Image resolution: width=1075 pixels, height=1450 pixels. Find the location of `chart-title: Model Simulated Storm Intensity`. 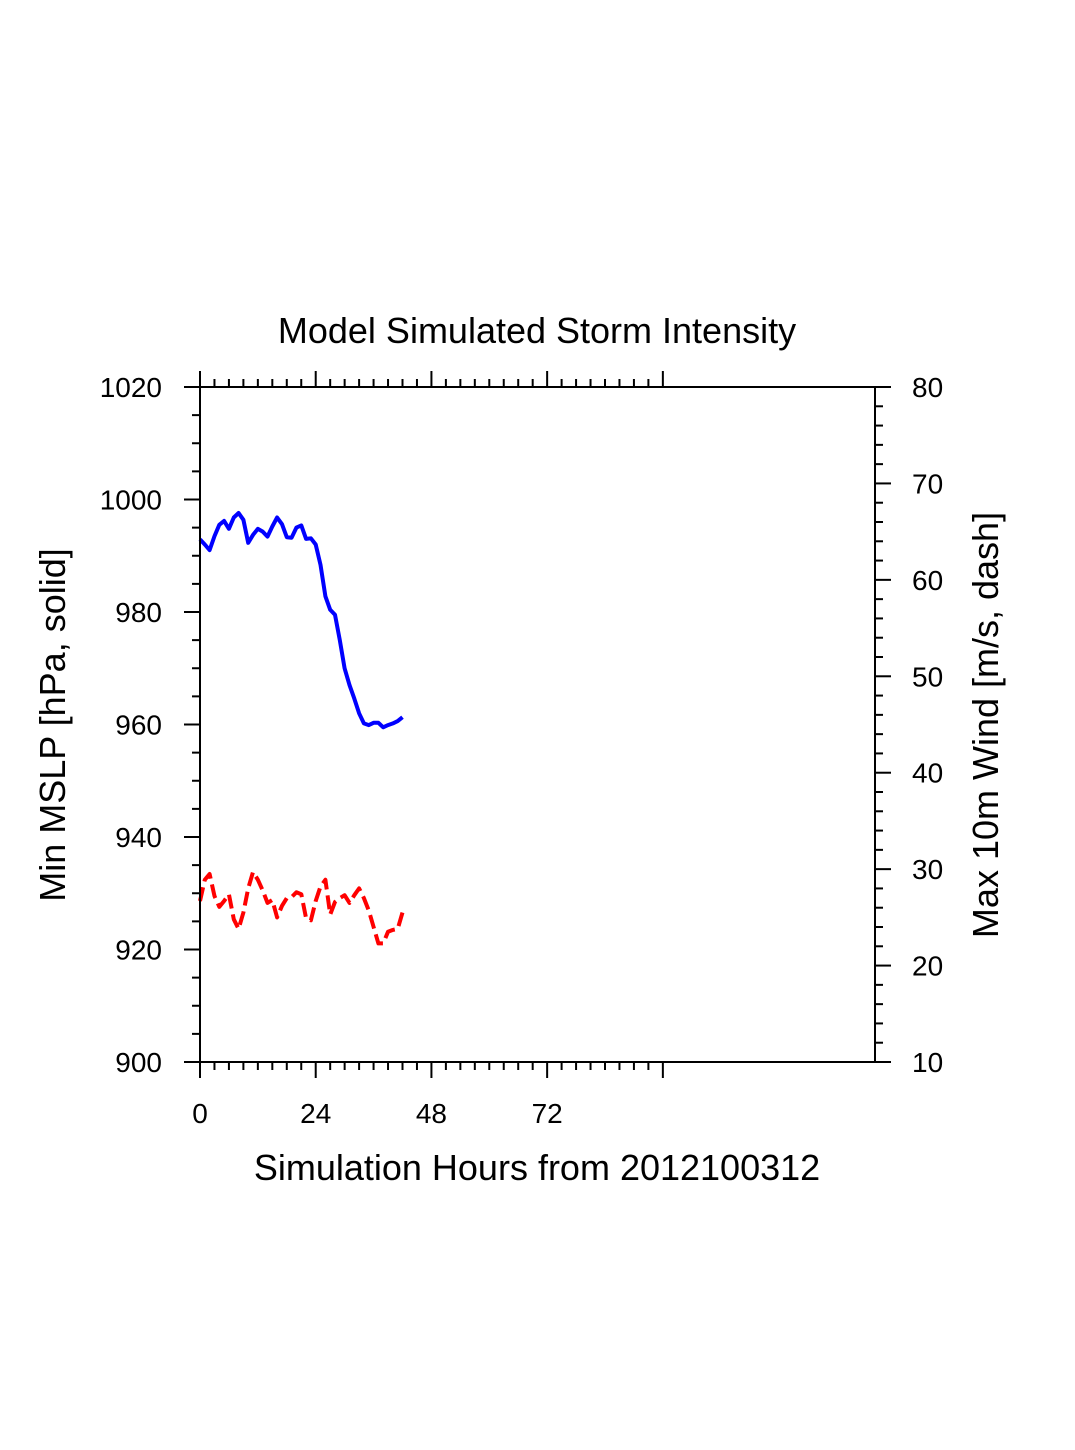

chart-title: Model Simulated Storm Intensity is located at coordinates (537, 330).